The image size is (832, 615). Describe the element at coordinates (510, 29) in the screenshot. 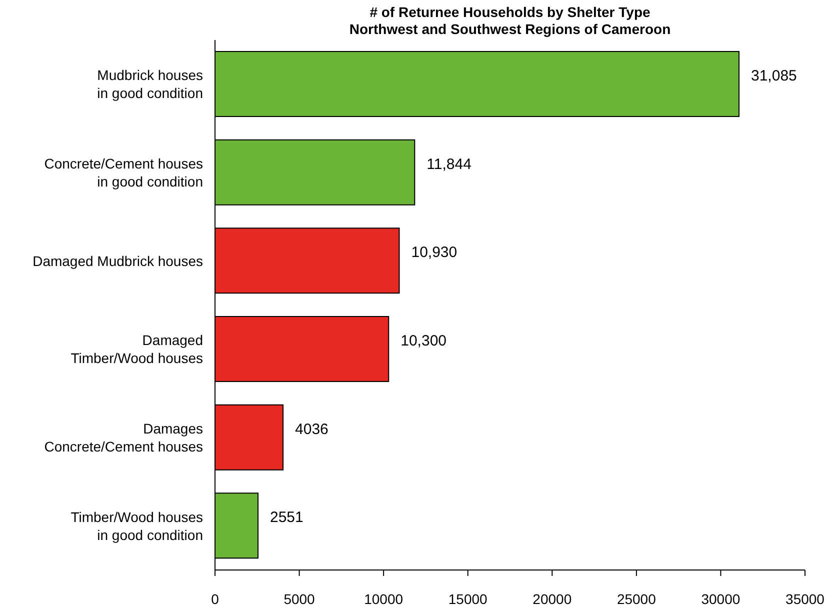

I see `chart-subtitle: Northwest and Southwest Regions of Cameroon` at that location.